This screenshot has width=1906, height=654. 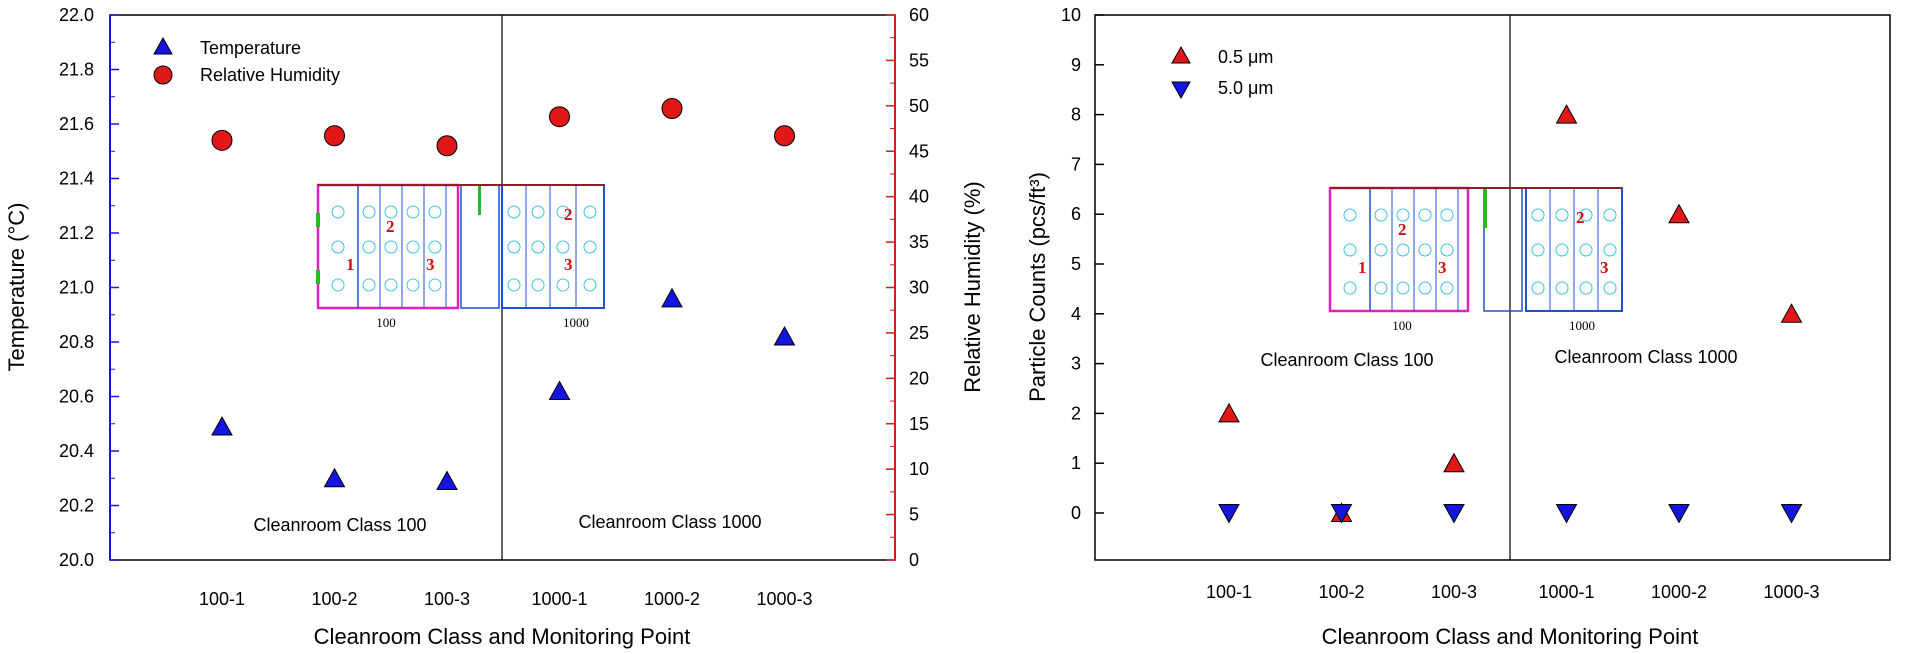 I want to click on y-tick-label: 3, so click(x=1076, y=364).